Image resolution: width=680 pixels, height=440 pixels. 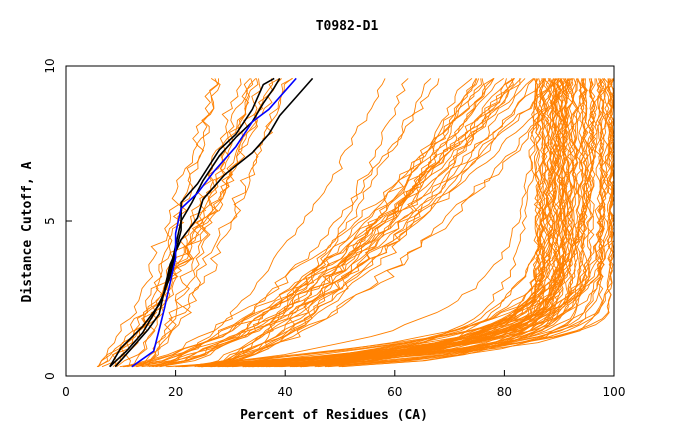 I want to click on x-tick-label: 20, so click(x=175, y=392).